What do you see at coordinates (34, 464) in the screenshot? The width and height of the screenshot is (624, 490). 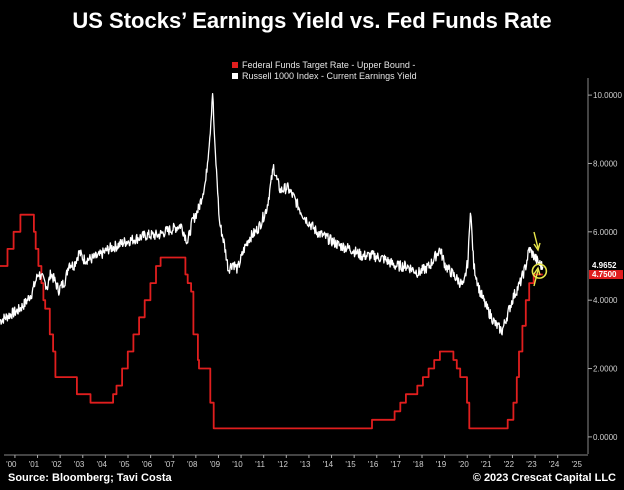 I see `x-tick-label: '01` at bounding box center [34, 464].